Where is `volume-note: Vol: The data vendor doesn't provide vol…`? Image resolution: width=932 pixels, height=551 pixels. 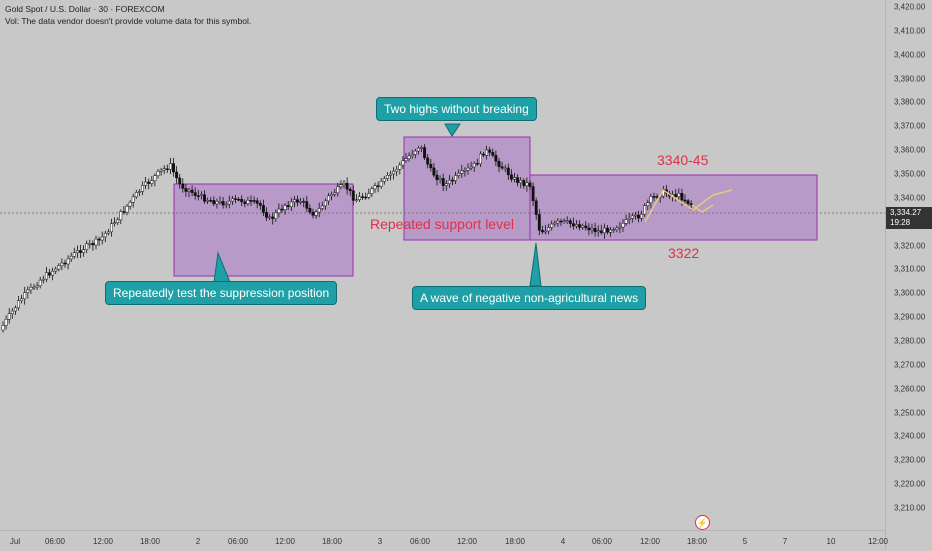 volume-note: Vol: The data vendor doesn't provide vol… is located at coordinates (128, 21).